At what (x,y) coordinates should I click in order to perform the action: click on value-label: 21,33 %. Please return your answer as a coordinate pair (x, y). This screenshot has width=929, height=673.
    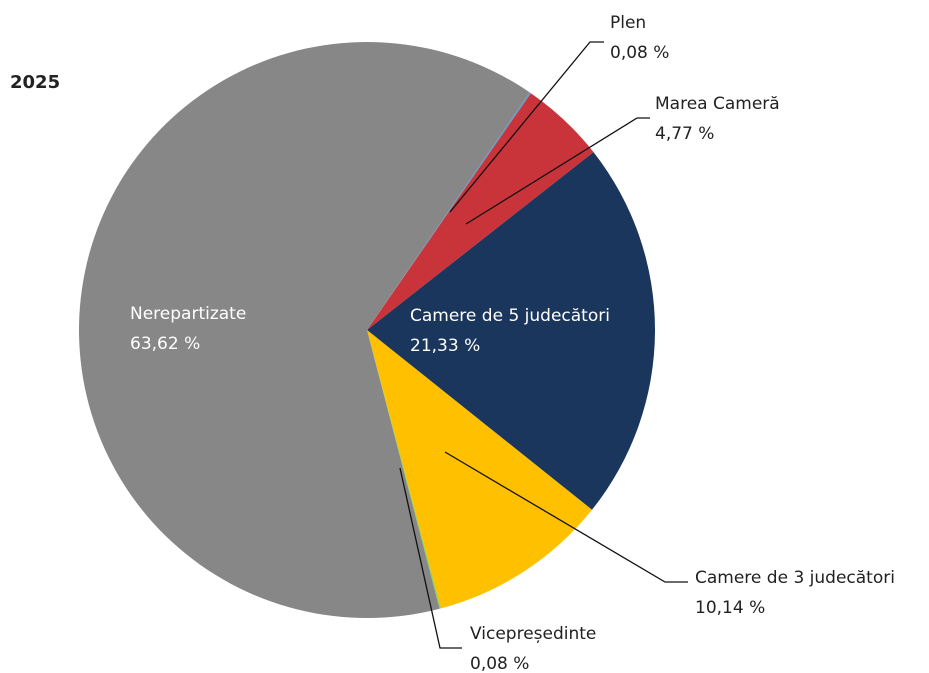
    Looking at the image, I should click on (445, 346).